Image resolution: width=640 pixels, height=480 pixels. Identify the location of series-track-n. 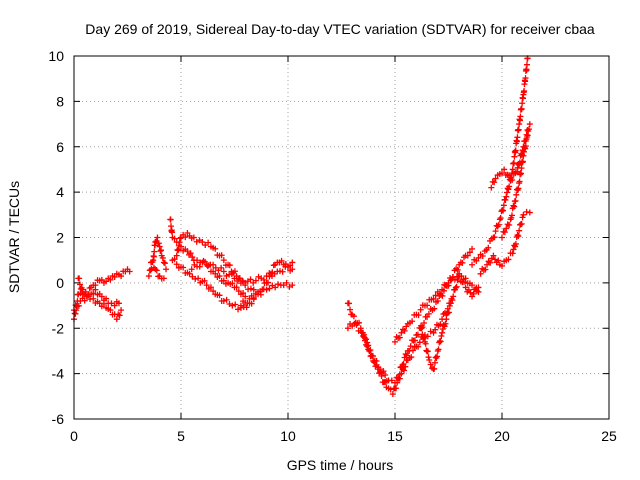
(449, 323).